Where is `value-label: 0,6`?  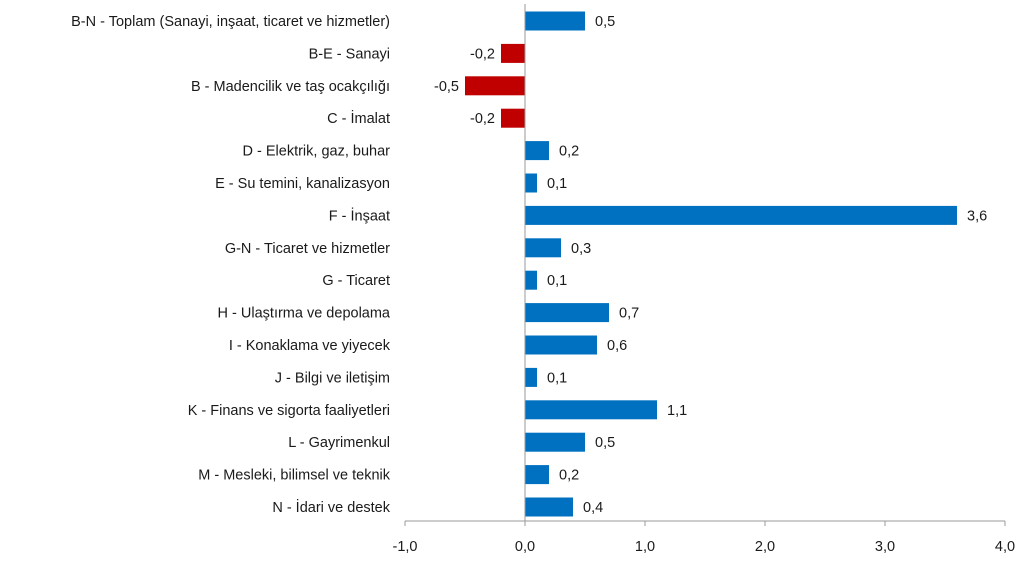
value-label: 0,6 is located at coordinates (617, 346).